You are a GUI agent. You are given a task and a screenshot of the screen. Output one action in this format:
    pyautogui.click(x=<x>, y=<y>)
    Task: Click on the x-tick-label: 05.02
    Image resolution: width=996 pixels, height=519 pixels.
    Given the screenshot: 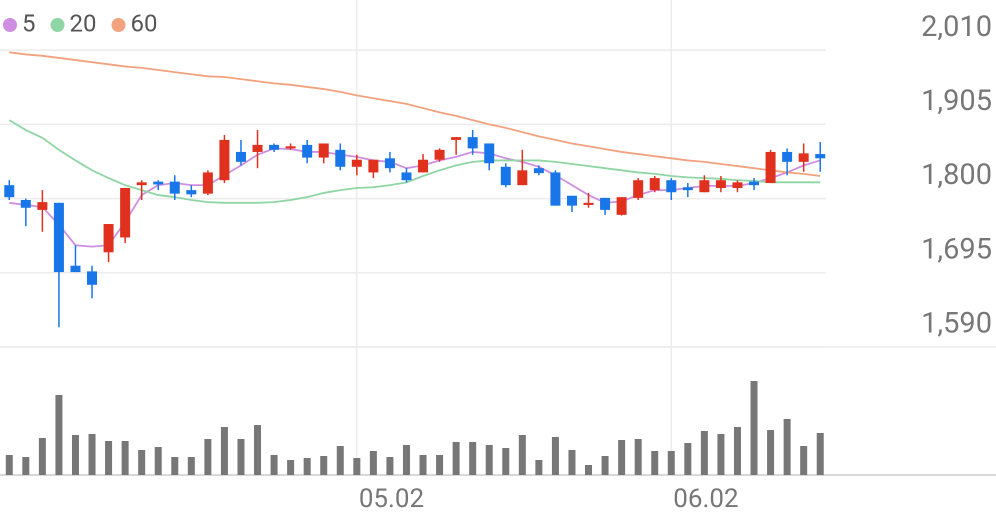 What is the action you would take?
    pyautogui.click(x=391, y=499)
    